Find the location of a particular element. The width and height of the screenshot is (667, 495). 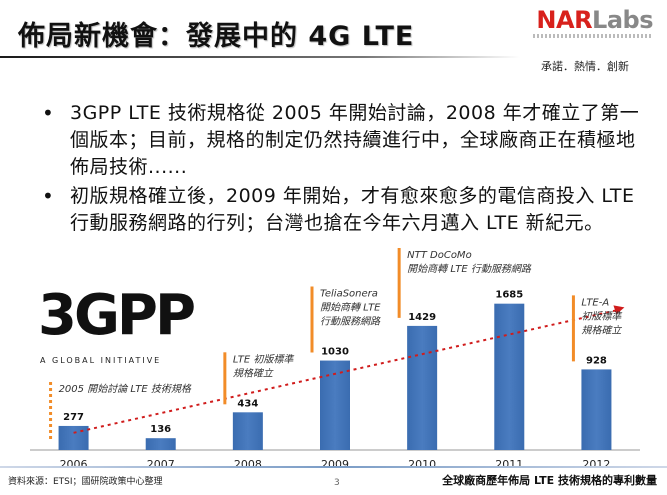

annotation-text: 開始商轉 LTE is located at coordinates (350, 308).